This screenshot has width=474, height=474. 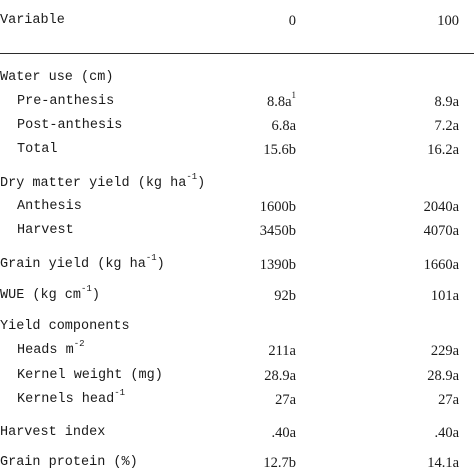 What do you see at coordinates (444, 296) in the screenshot?
I see `cell-col-100: 101a` at bounding box center [444, 296].